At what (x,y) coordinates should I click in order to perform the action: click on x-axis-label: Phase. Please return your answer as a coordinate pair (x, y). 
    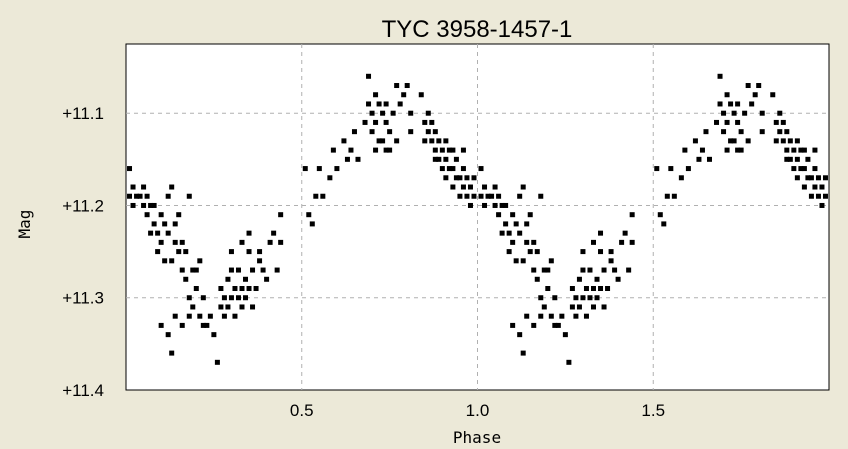
    Looking at the image, I should click on (477, 437).